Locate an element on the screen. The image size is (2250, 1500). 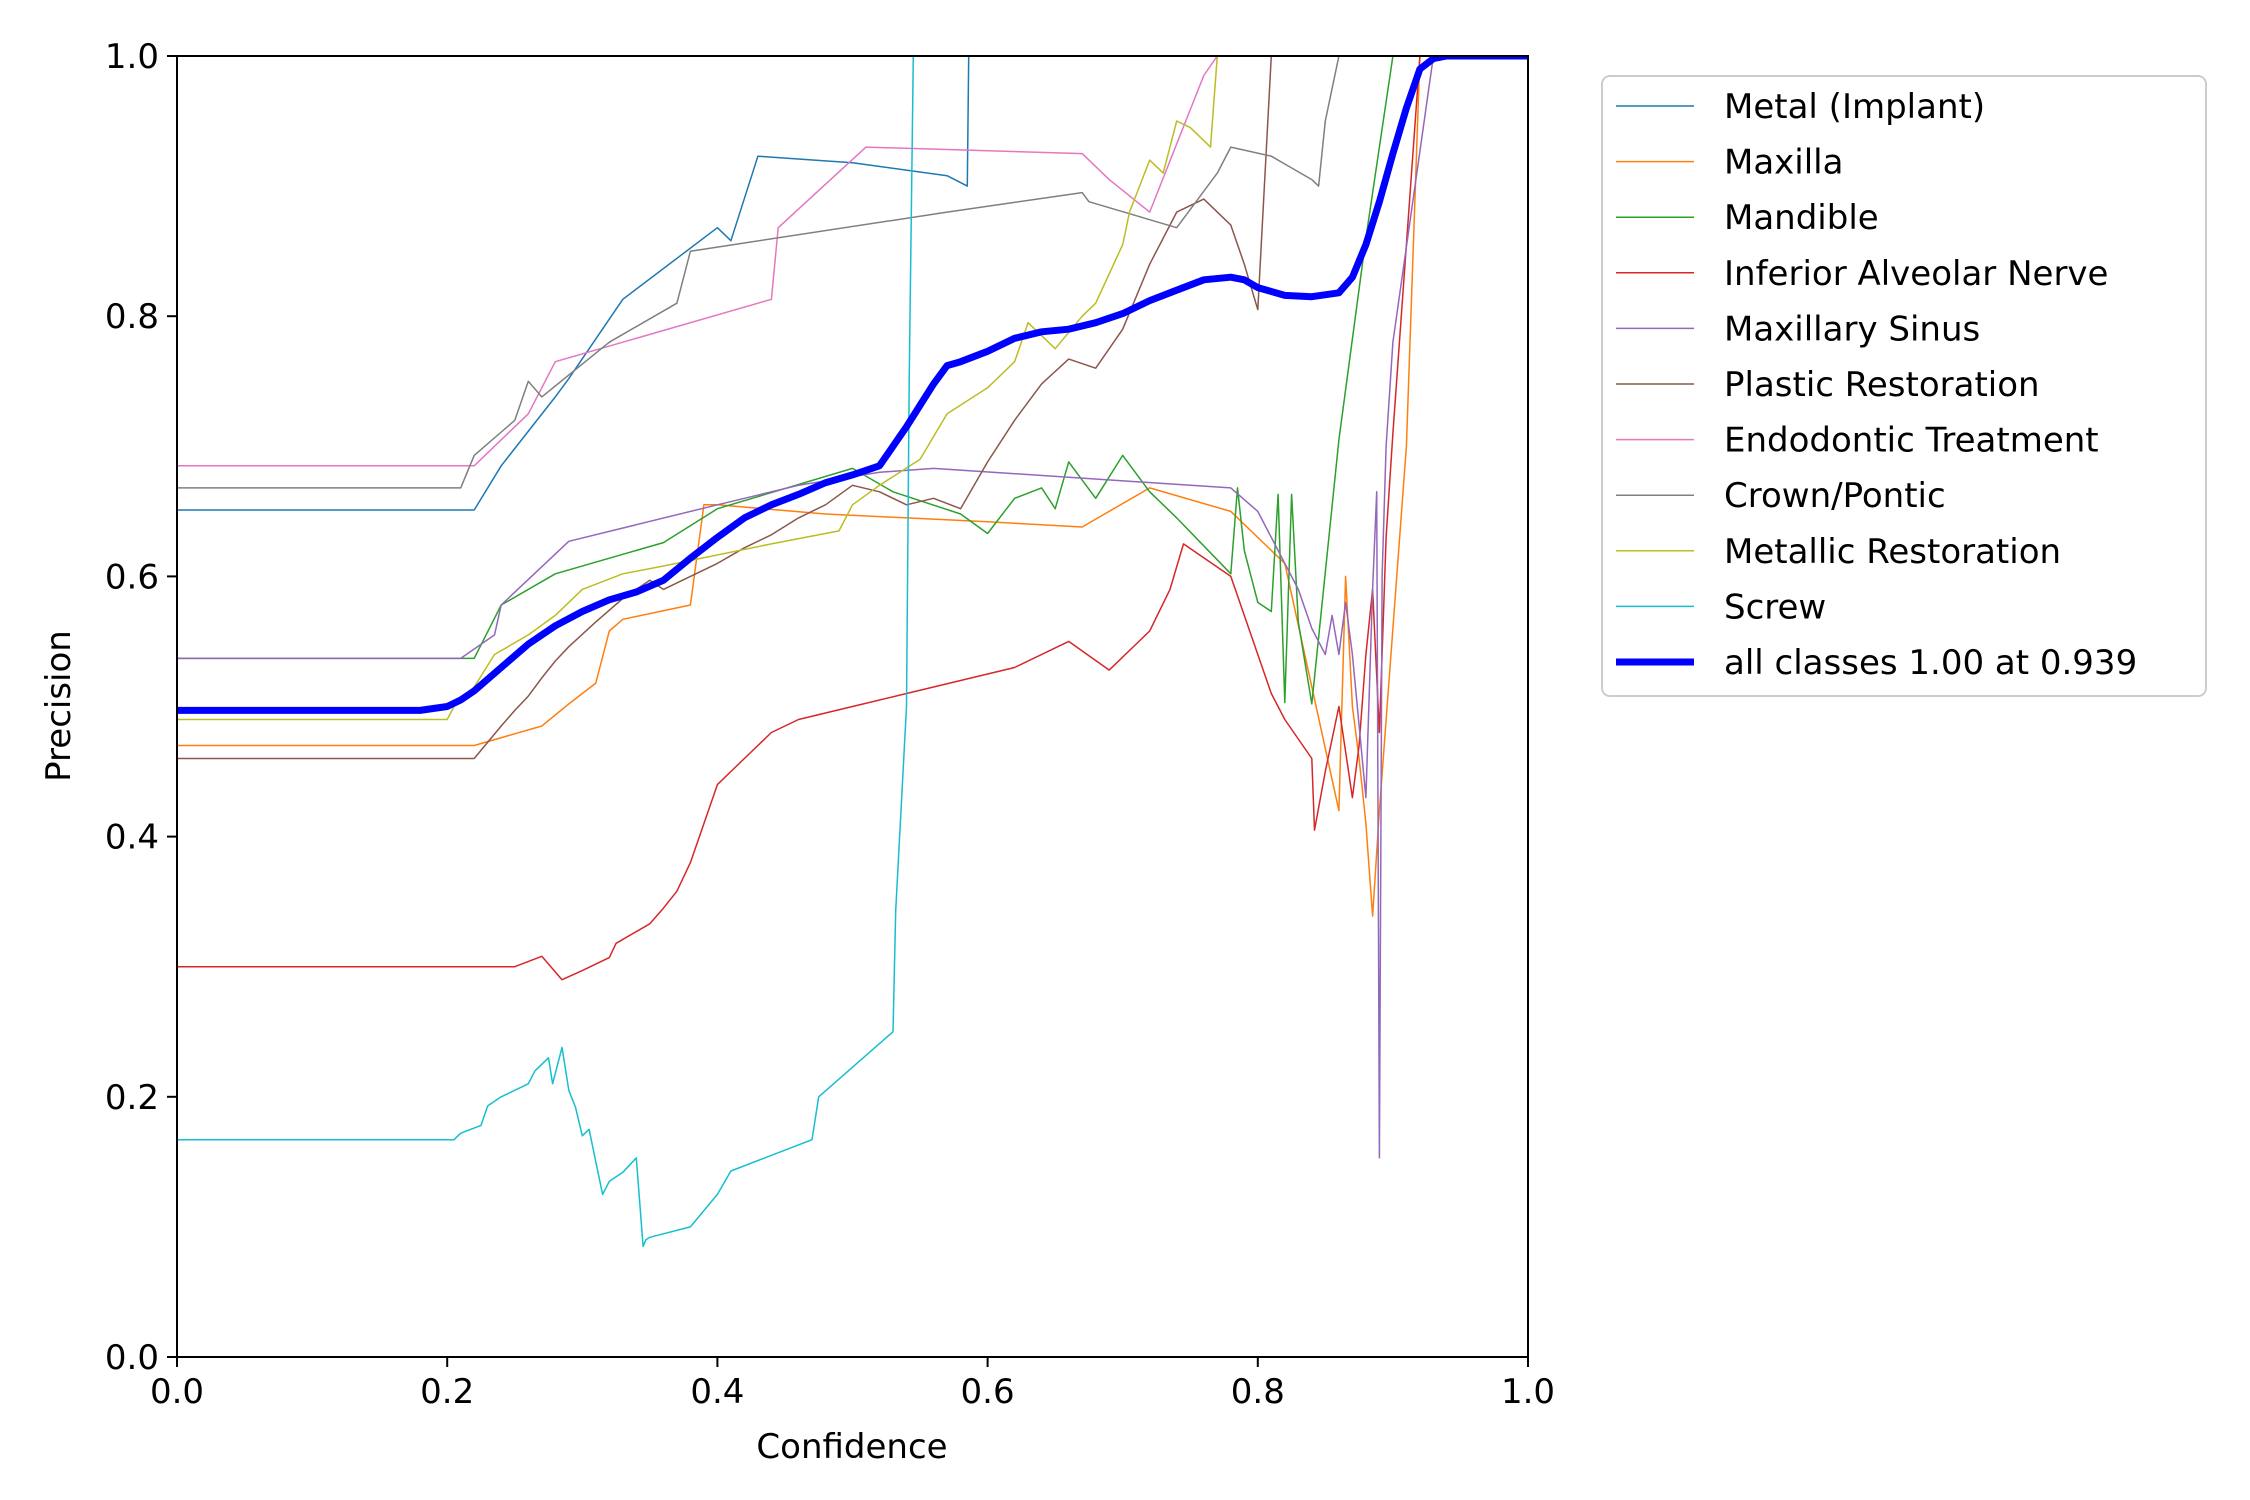
legend-label: Screw is located at coordinates (1775, 607).